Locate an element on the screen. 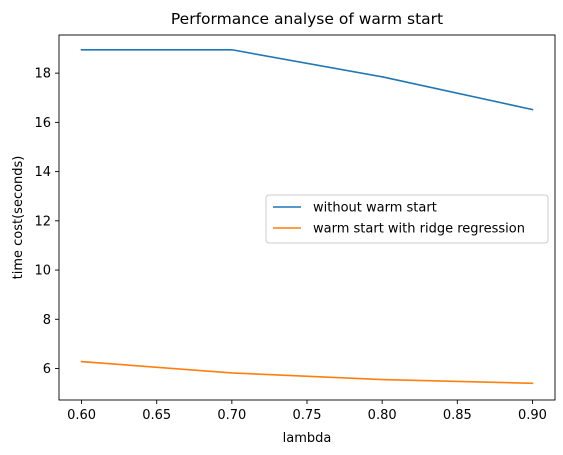 The width and height of the screenshot is (563, 455). x-axis: 0.60 0.65 0.70 0.75 0.80 0.85 0.90 is located at coordinates (307, 411).